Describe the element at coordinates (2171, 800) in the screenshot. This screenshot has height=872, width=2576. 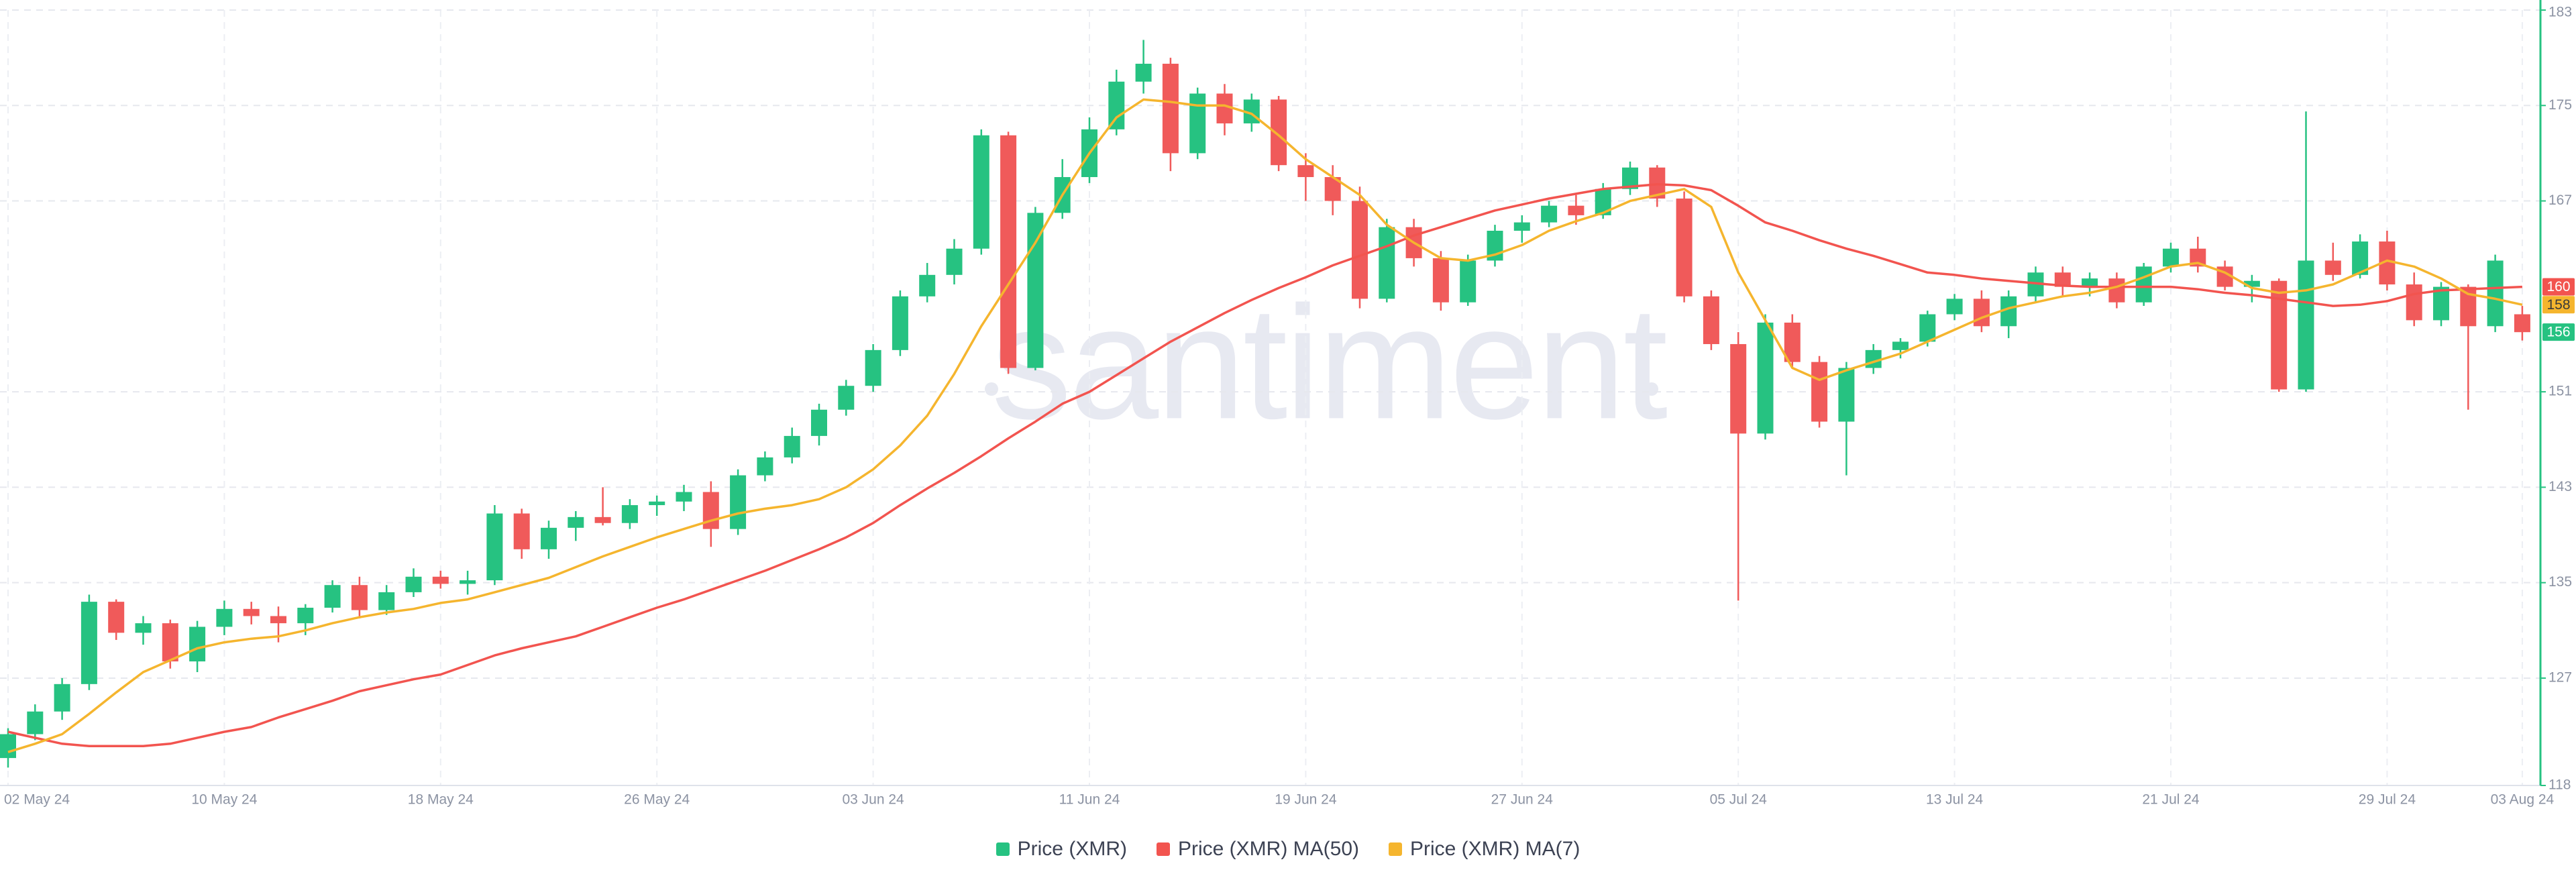
I see `x-tick-label: 21 Jul 24` at that location.